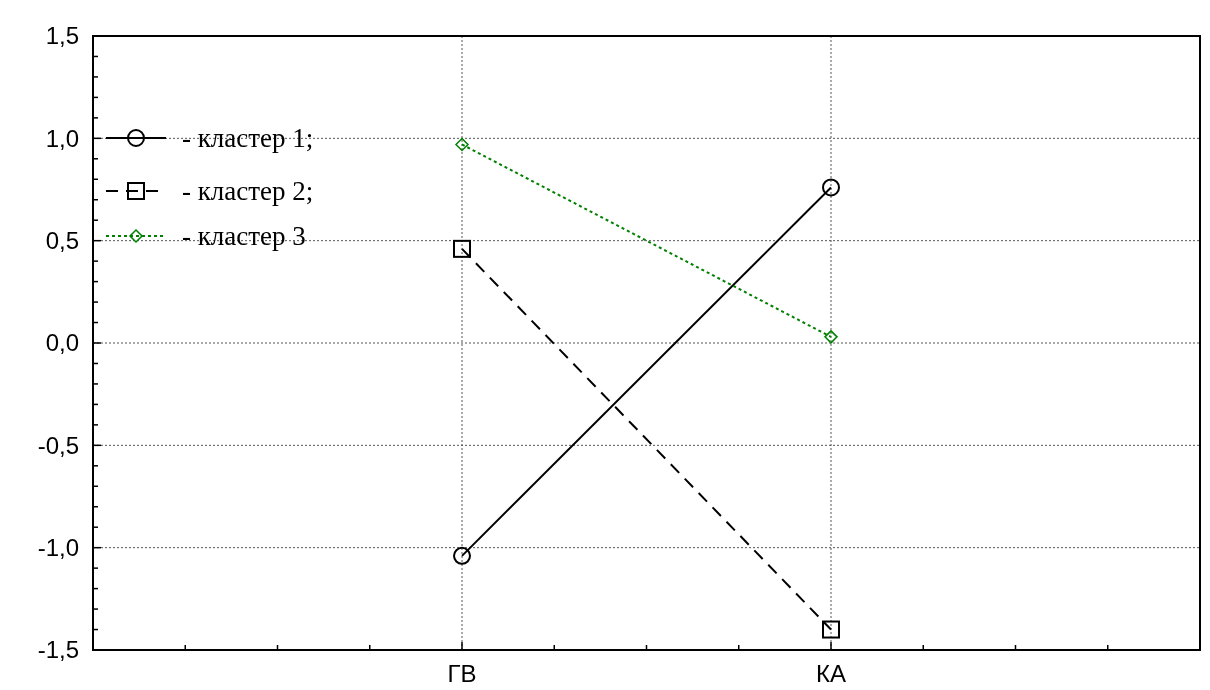 The width and height of the screenshot is (1210, 690). Describe the element at coordinates (62, 138) in the screenshot. I see `y-tick-label: 1,0` at that location.